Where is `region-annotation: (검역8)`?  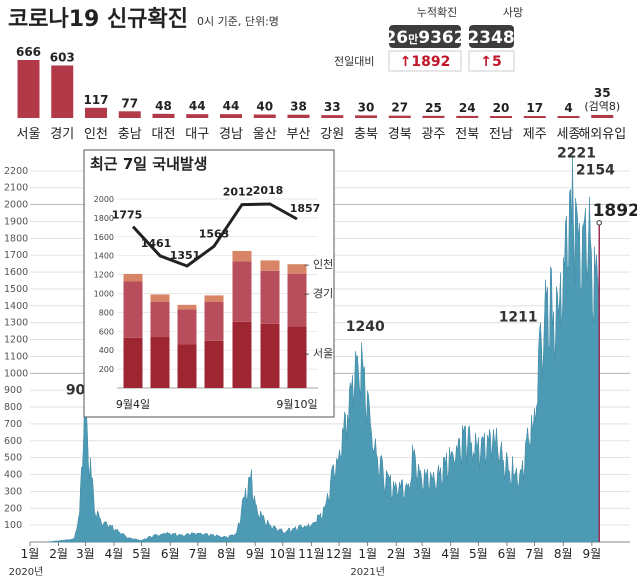
region-annotation: (검역8) is located at coordinates (602, 106).